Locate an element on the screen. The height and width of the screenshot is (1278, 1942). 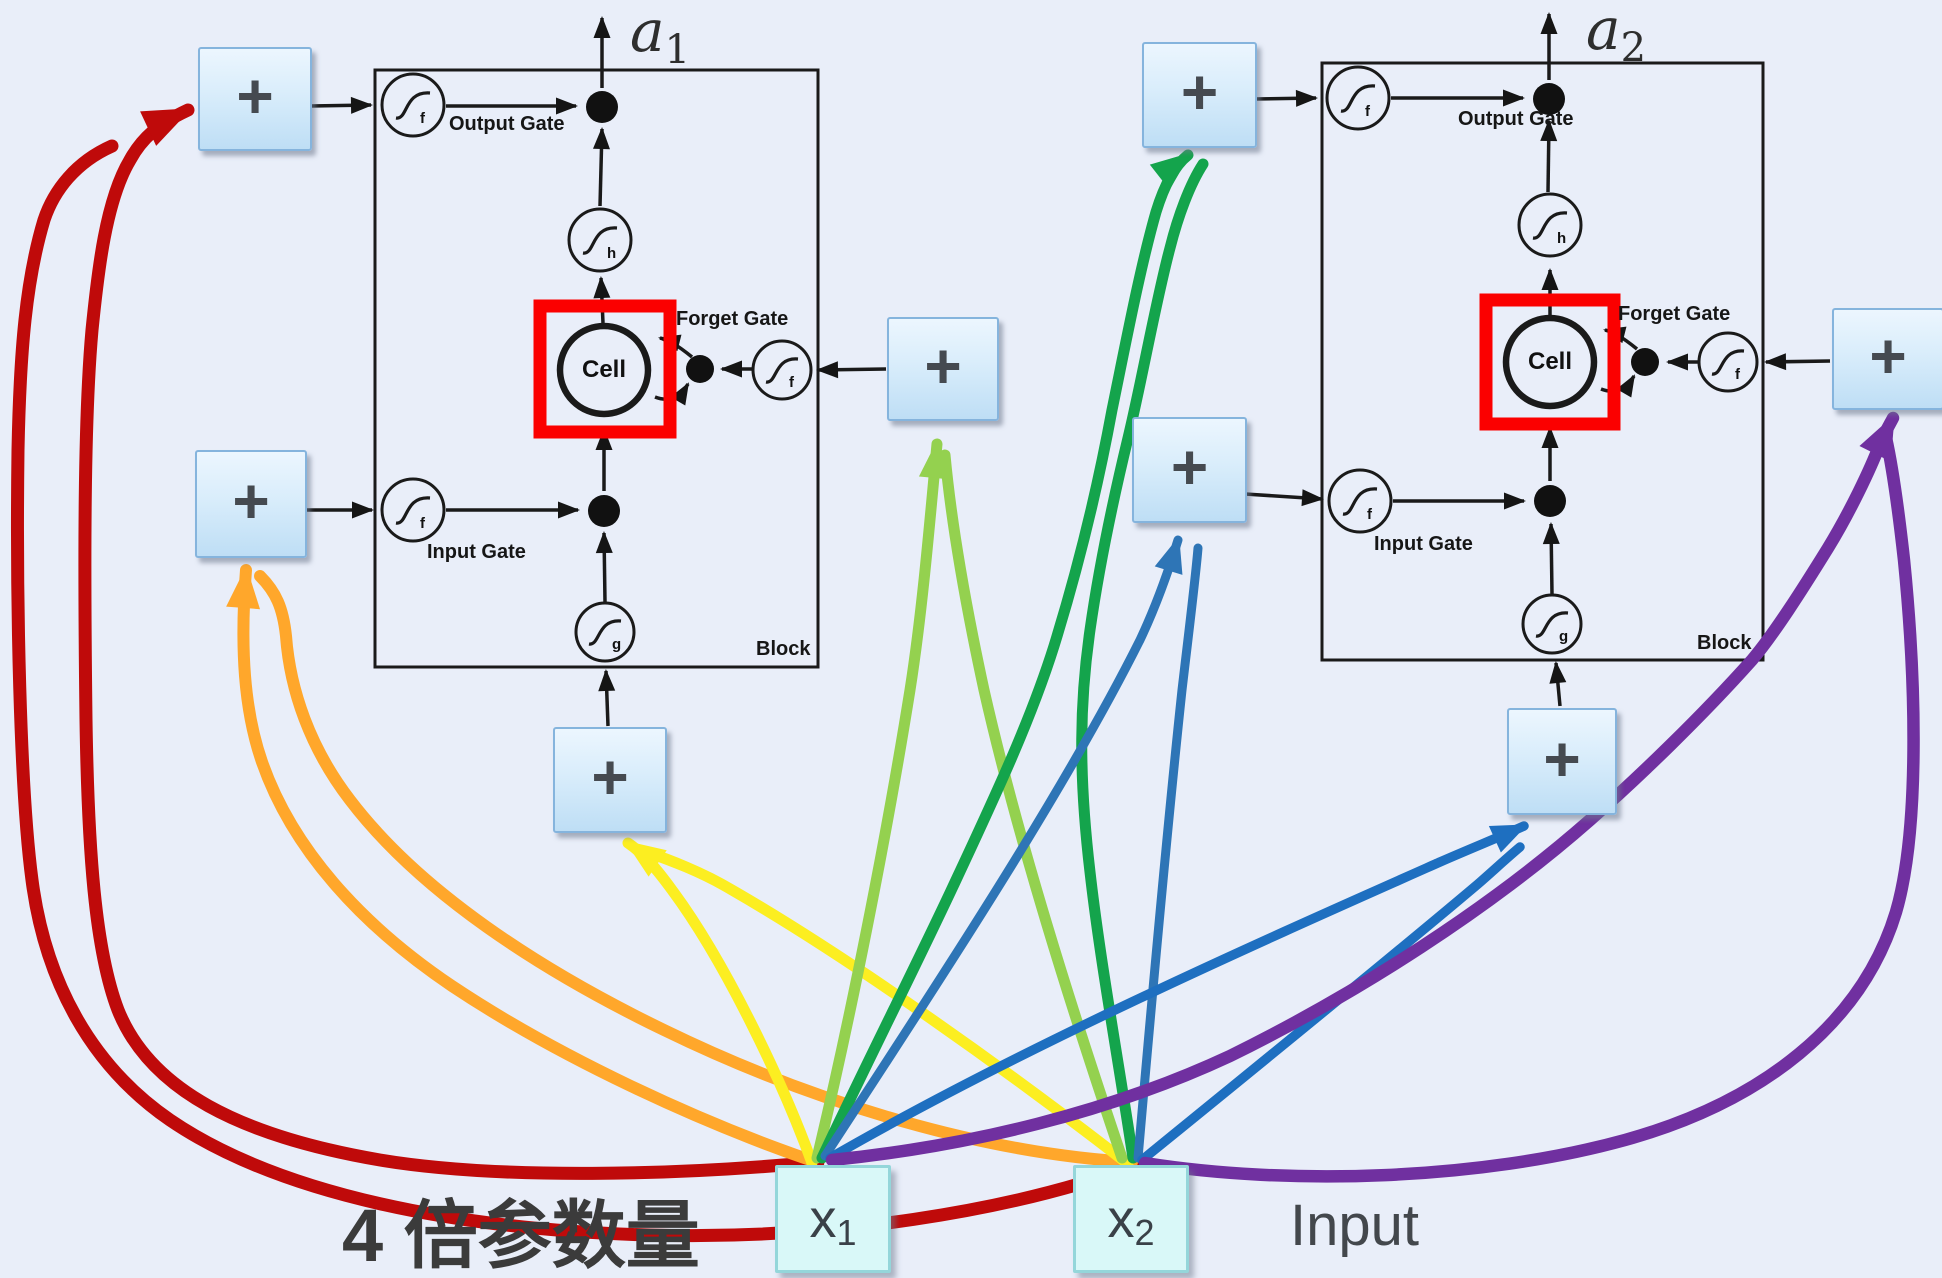
input-x1-label: x is located at coordinates (823, 1219).